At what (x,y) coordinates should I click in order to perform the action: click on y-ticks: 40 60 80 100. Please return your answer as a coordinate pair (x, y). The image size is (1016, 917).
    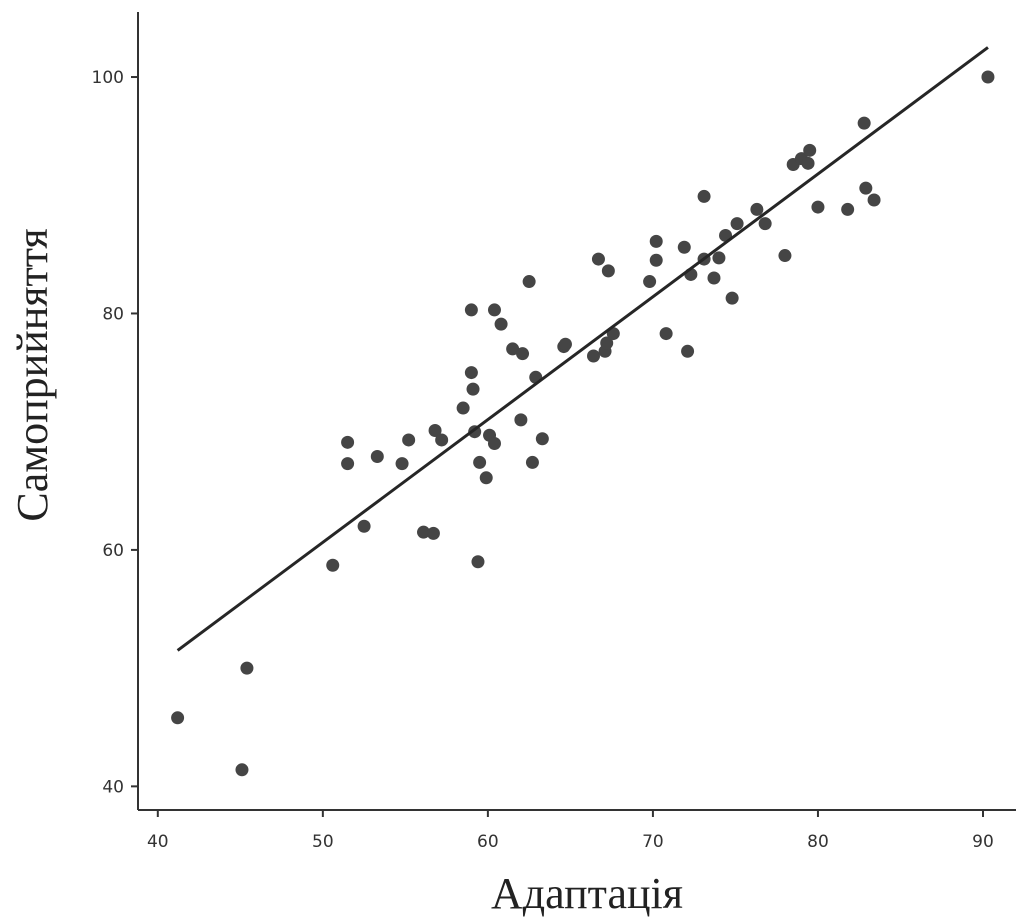
    Looking at the image, I should click on (115, 432).